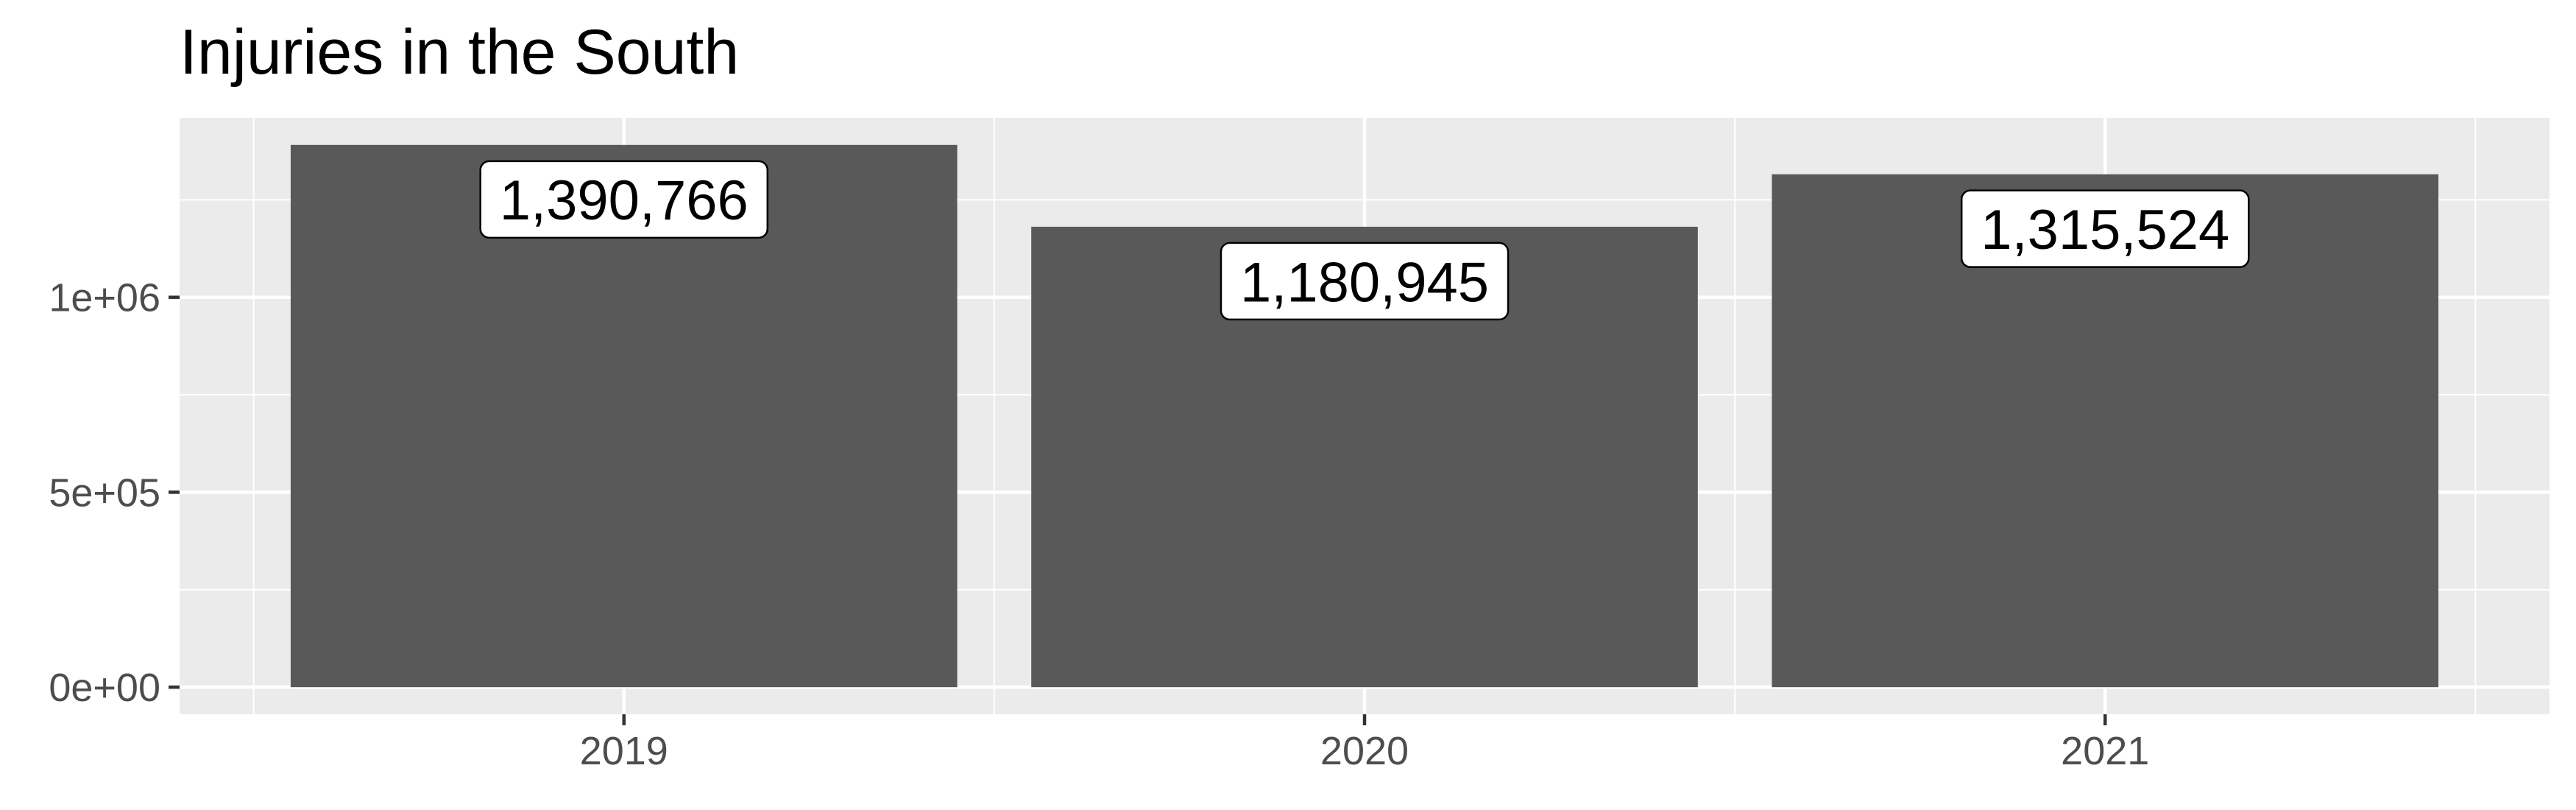  I want to click on data-label-text: 1,390,766, so click(624, 200).